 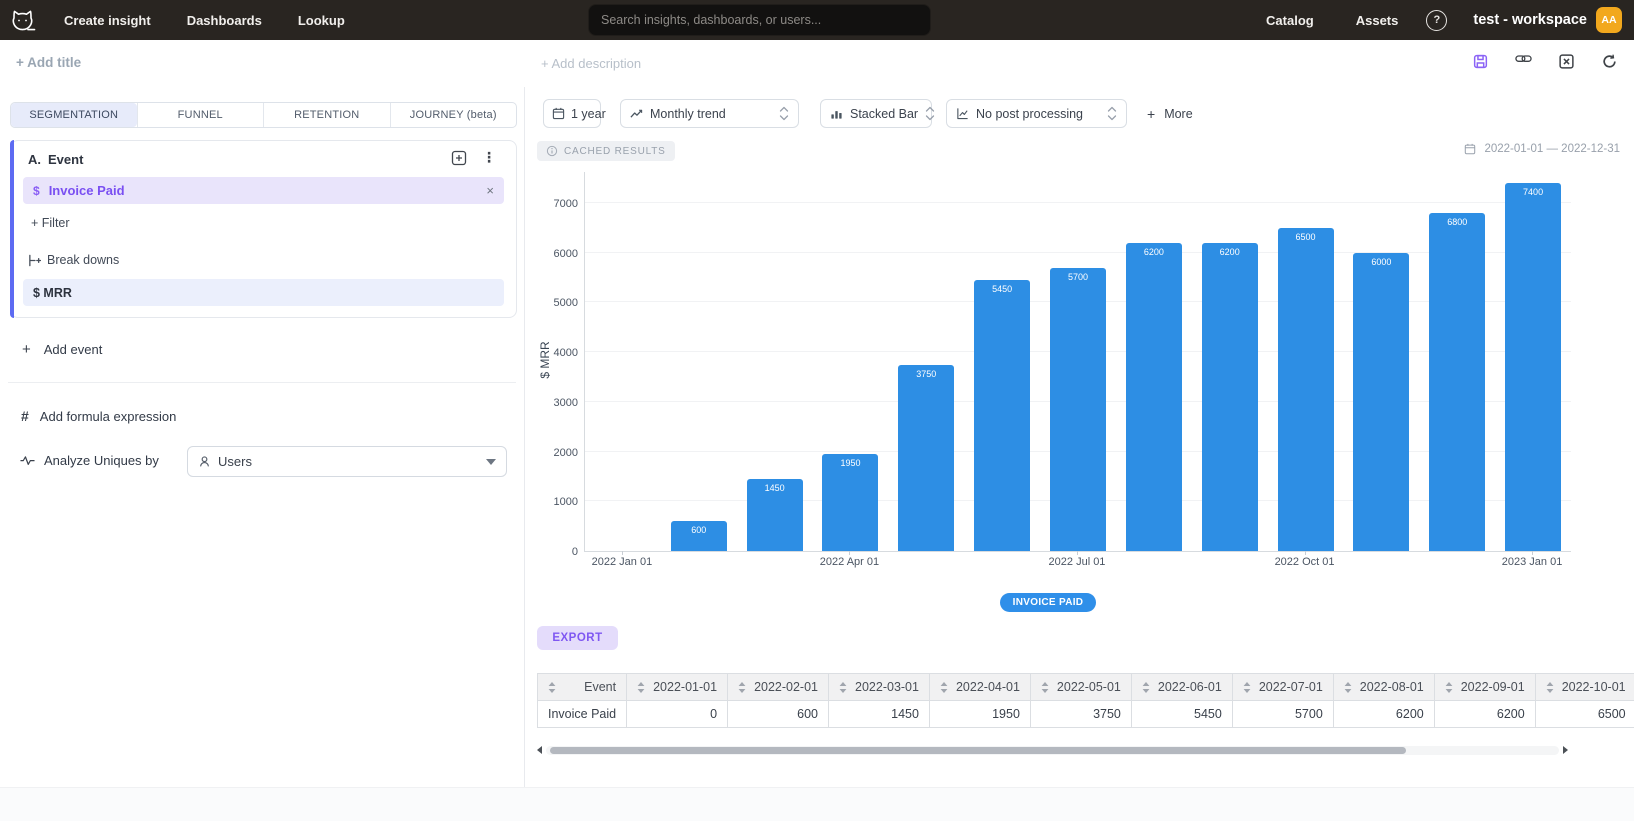 I want to click on selected-event-row: $ Invoice Paid ×, so click(x=263, y=190).